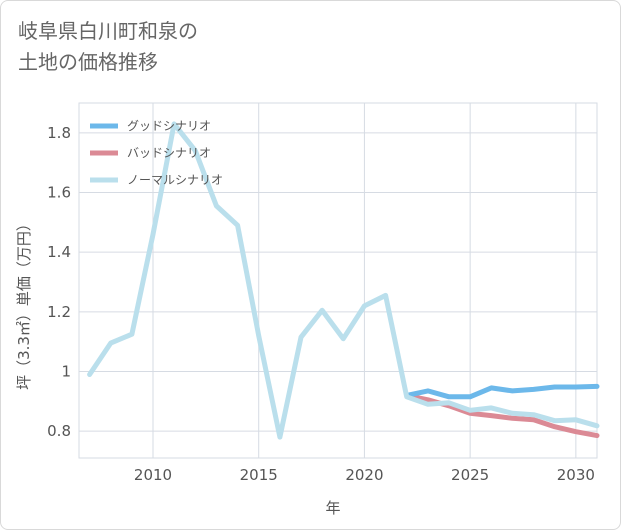 The height and width of the screenshot is (530, 621). What do you see at coordinates (59, 312) in the screenshot?
I see `y-tick-label: 1.2` at bounding box center [59, 312].